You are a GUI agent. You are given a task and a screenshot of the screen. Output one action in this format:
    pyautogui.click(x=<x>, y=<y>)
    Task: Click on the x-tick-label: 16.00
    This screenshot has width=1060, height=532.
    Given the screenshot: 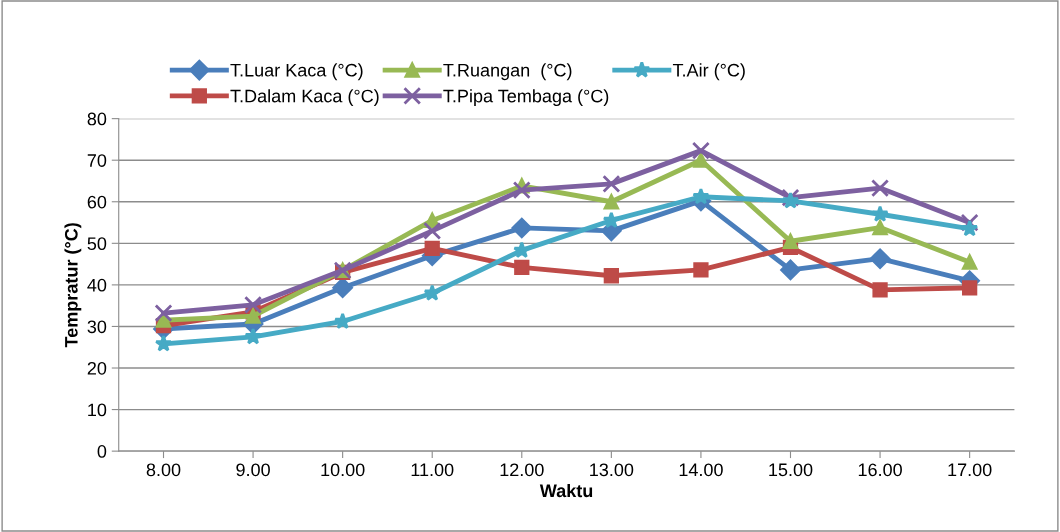 What is the action you would take?
    pyautogui.click(x=880, y=470)
    